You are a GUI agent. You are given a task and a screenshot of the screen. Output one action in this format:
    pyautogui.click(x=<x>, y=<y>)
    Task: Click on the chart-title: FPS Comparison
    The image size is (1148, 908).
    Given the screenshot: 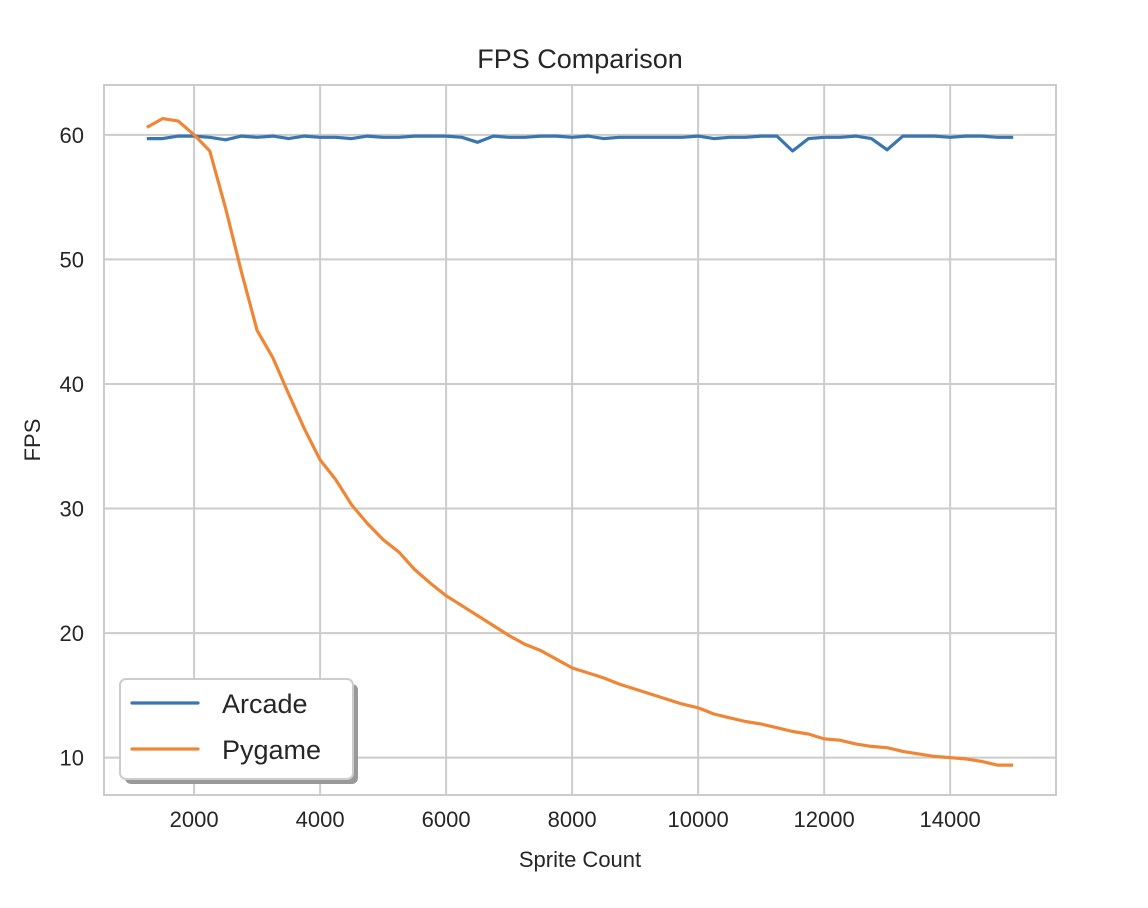 What is the action you would take?
    pyautogui.click(x=580, y=59)
    